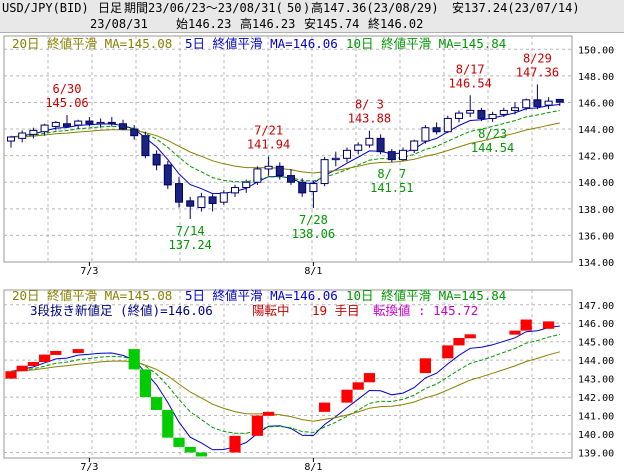 The height and width of the screenshot is (475, 624). Describe the element at coordinates (596, 103) in the screenshot. I see `candle-y-tick-label: 146.00` at that location.